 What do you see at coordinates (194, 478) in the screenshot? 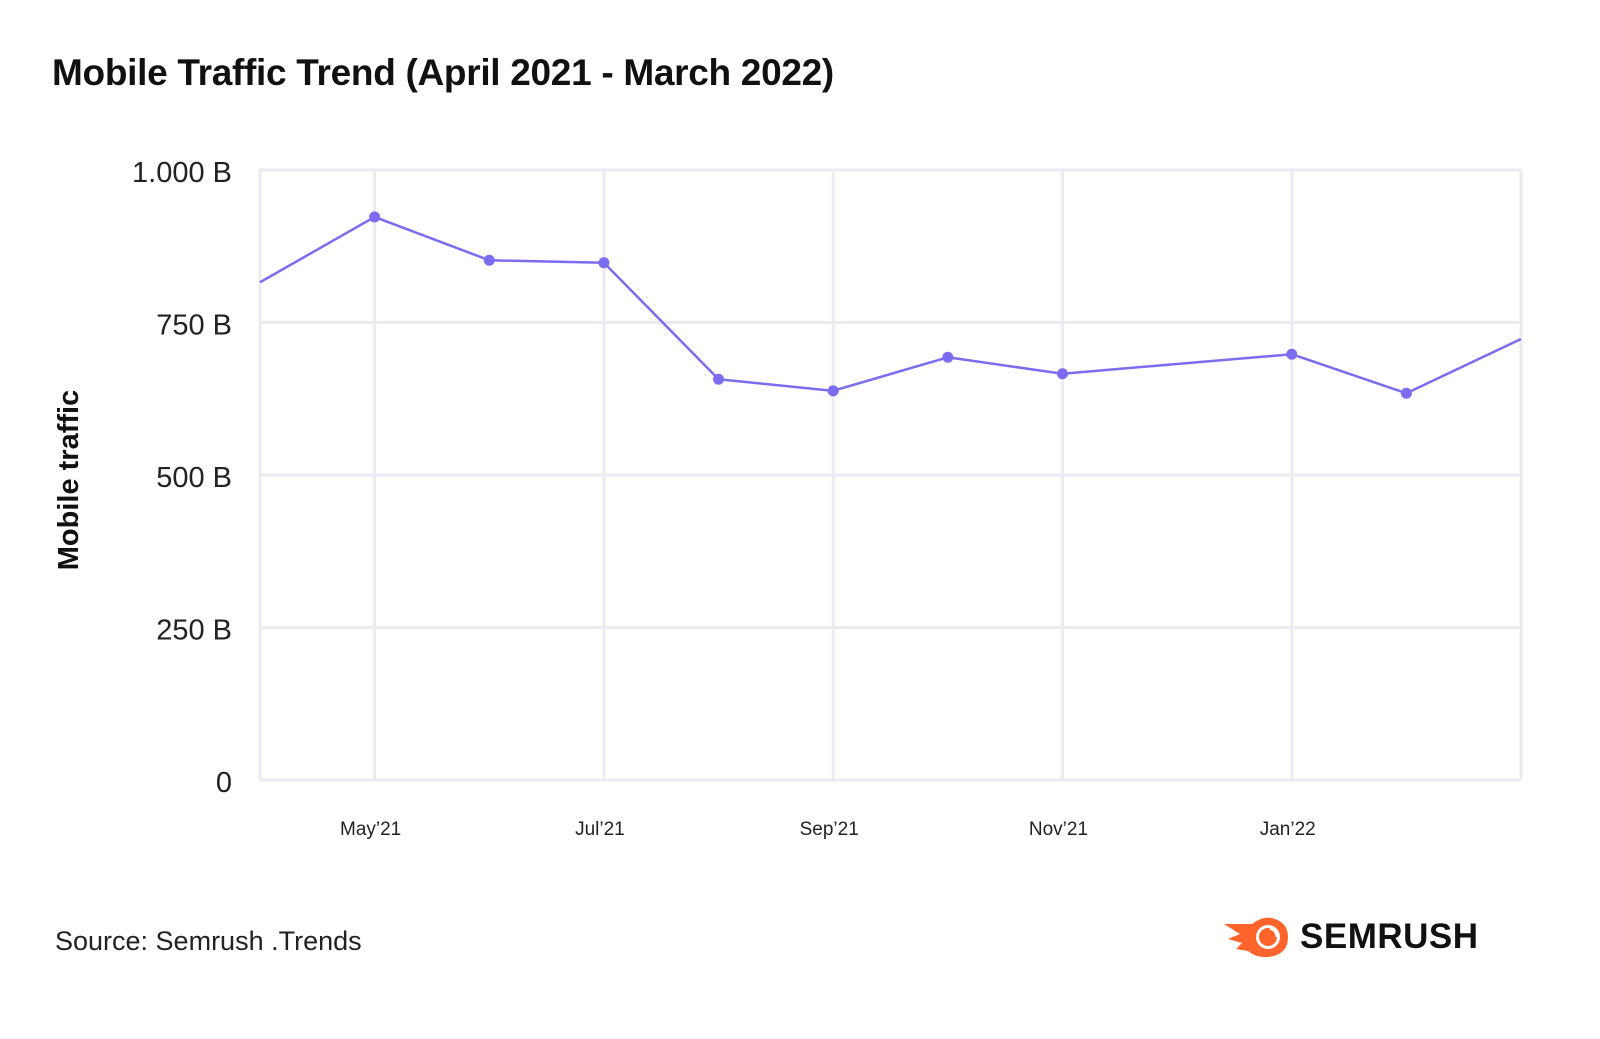
I see `y-tick-label: 500 B` at bounding box center [194, 478].